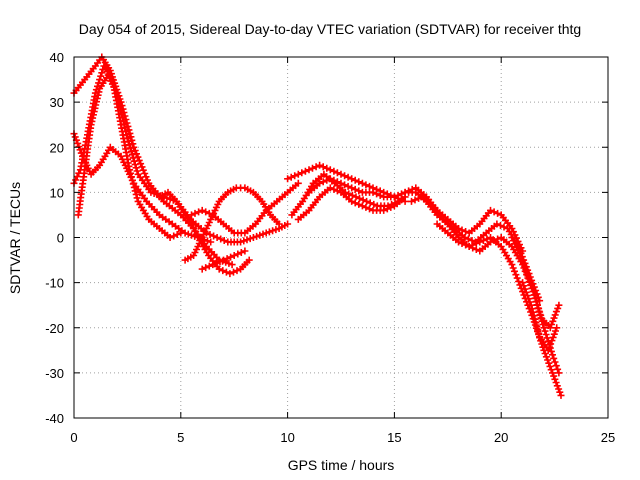 The image size is (640, 480). Describe the element at coordinates (54, 283) in the screenshot. I see `y-tick-label: -10` at that location.